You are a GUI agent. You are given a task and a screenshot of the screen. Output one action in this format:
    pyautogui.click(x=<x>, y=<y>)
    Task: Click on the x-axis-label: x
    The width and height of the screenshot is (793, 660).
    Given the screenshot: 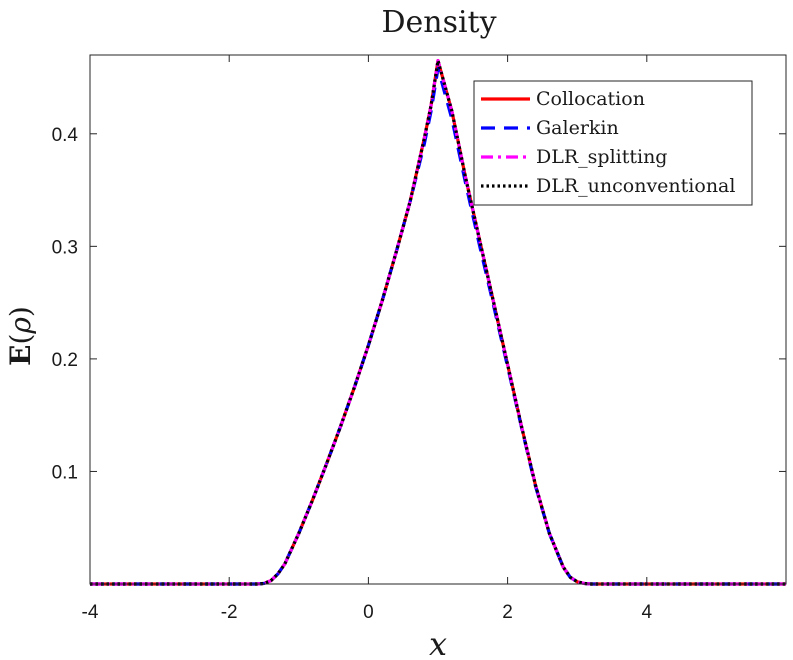 What is the action you would take?
    pyautogui.click(x=438, y=642)
    